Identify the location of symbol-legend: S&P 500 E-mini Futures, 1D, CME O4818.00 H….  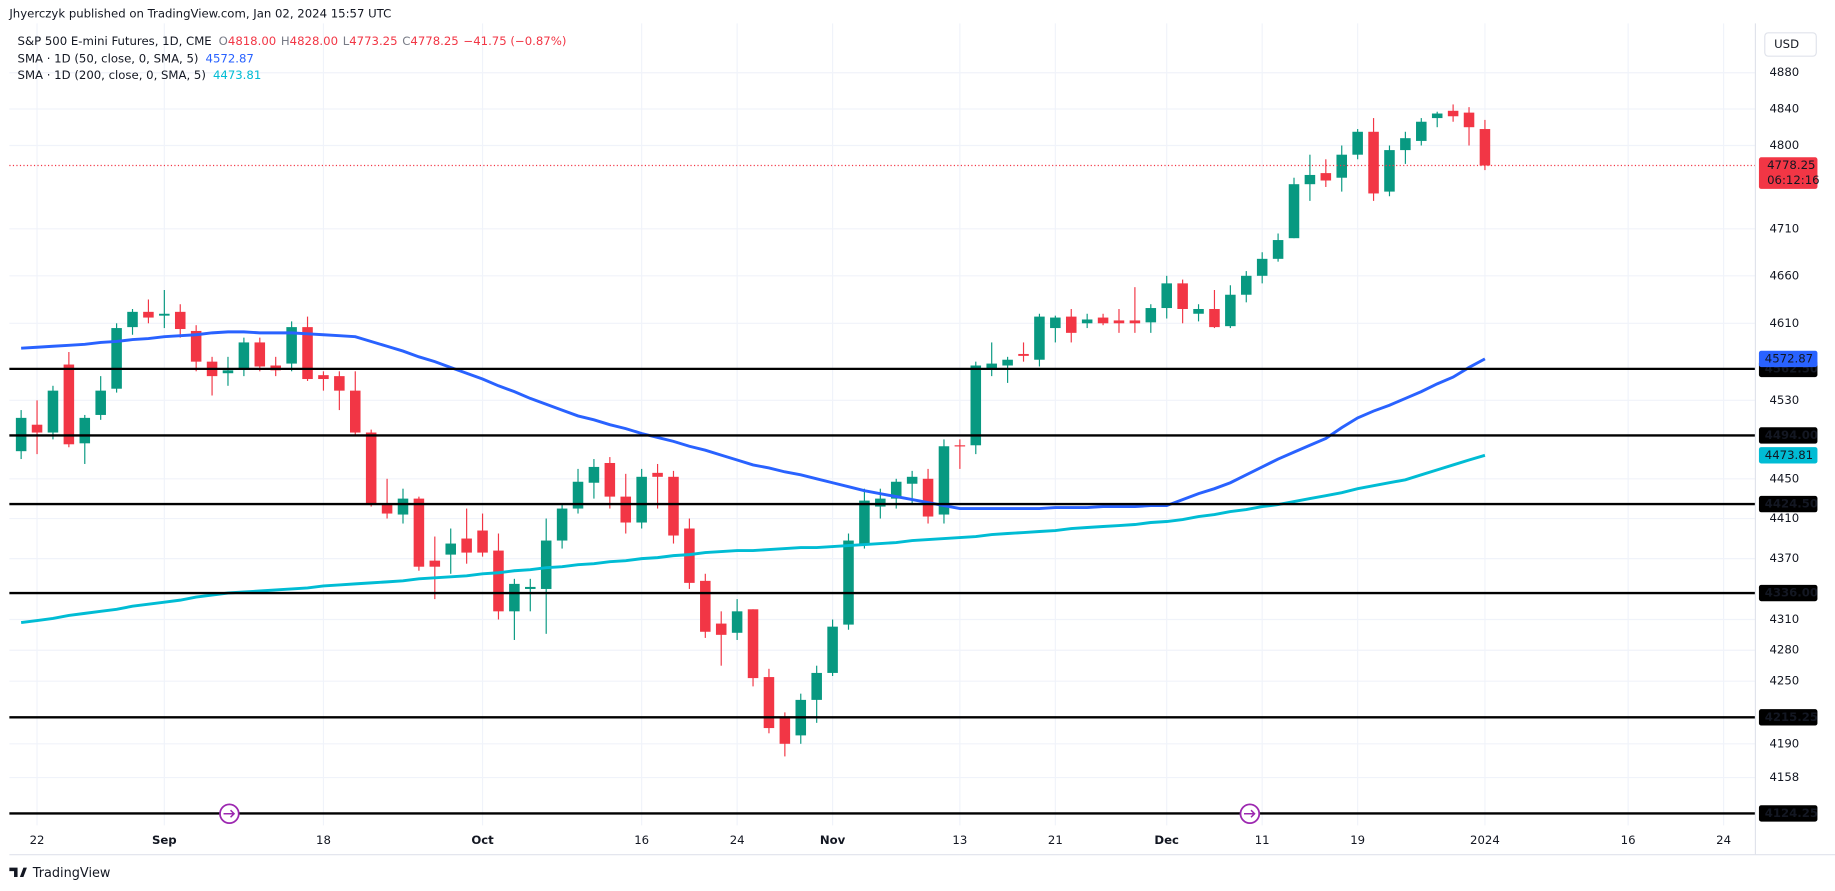
(292, 40).